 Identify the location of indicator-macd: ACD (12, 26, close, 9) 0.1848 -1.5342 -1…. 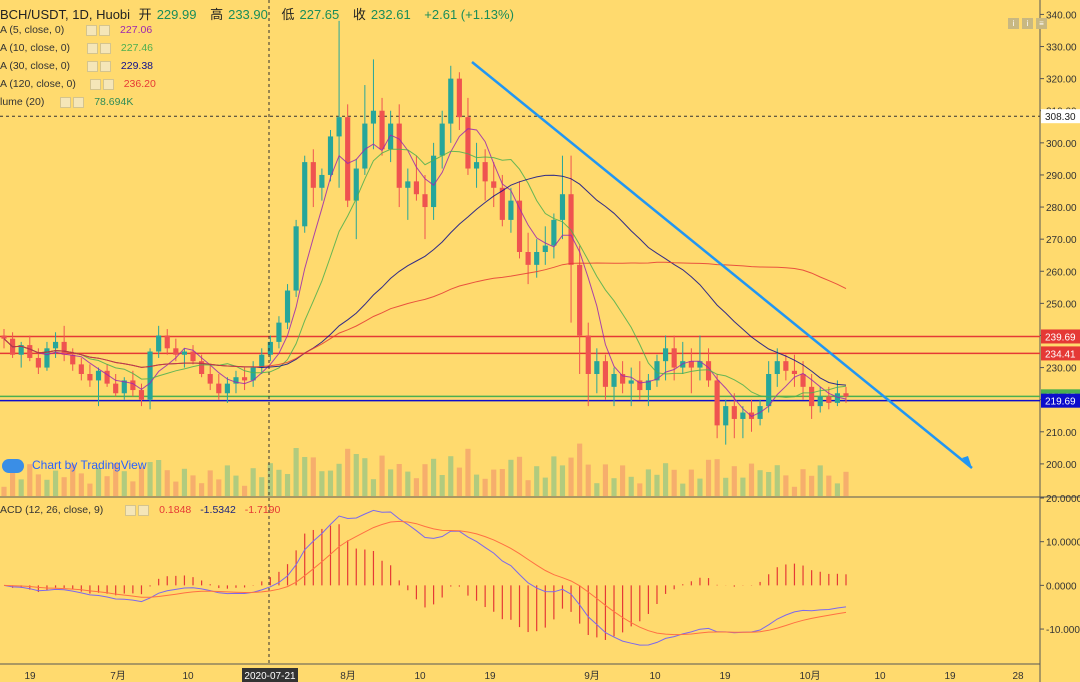
(140, 510).